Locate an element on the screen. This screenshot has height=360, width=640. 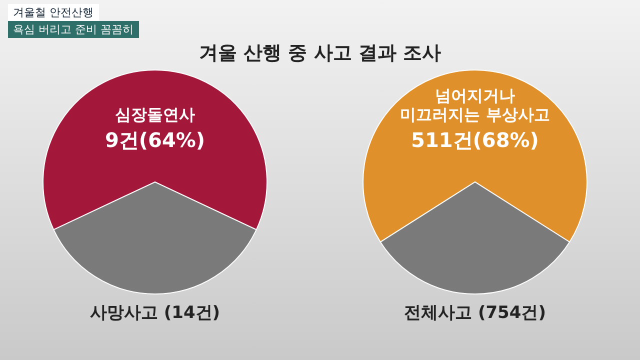
text: 사망사고 (14건) is located at coordinates (155, 313).